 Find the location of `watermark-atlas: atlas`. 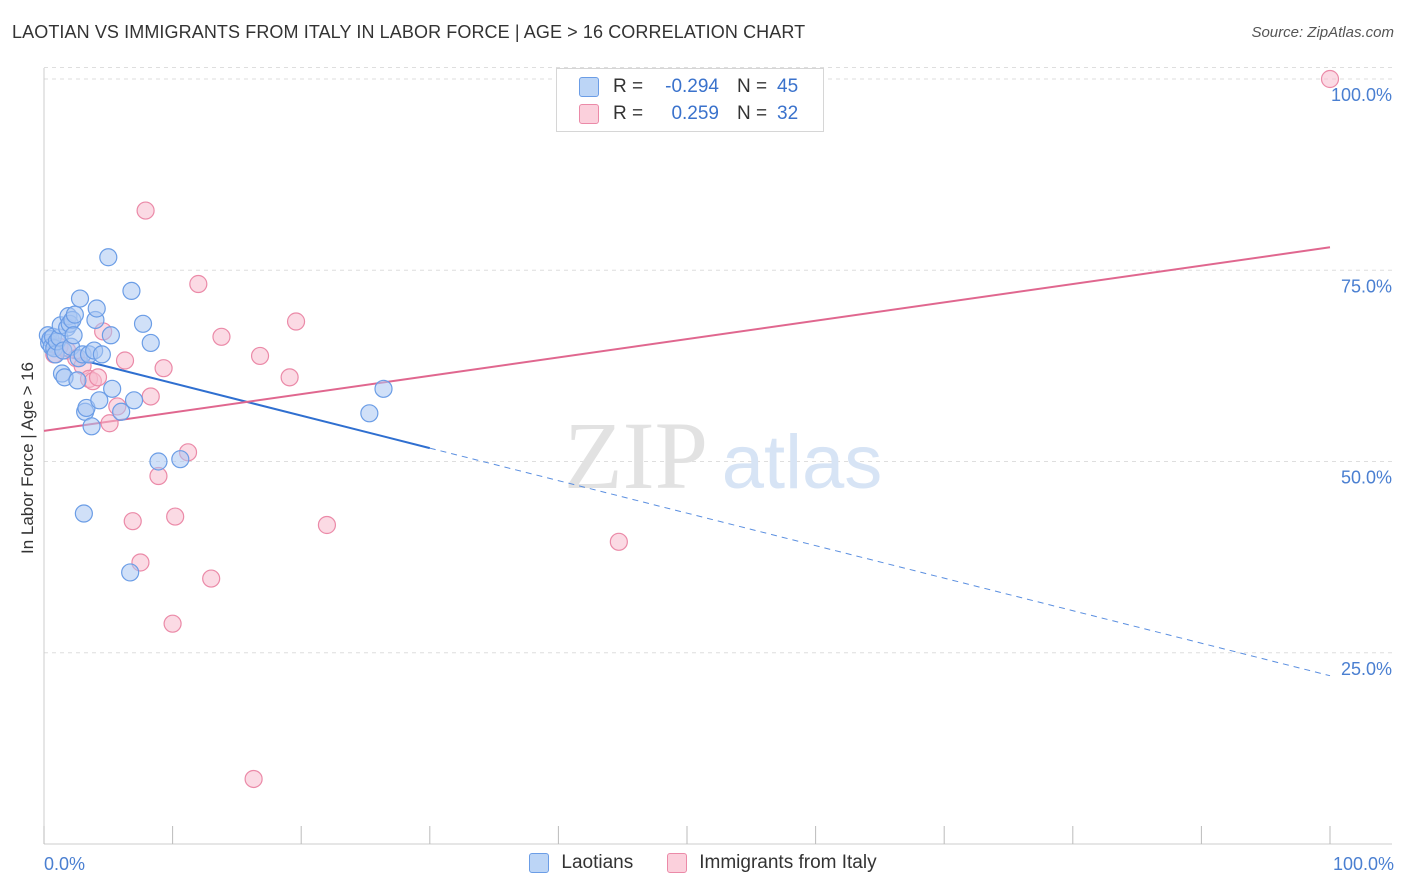

watermark-atlas: atlas is located at coordinates (802, 462).